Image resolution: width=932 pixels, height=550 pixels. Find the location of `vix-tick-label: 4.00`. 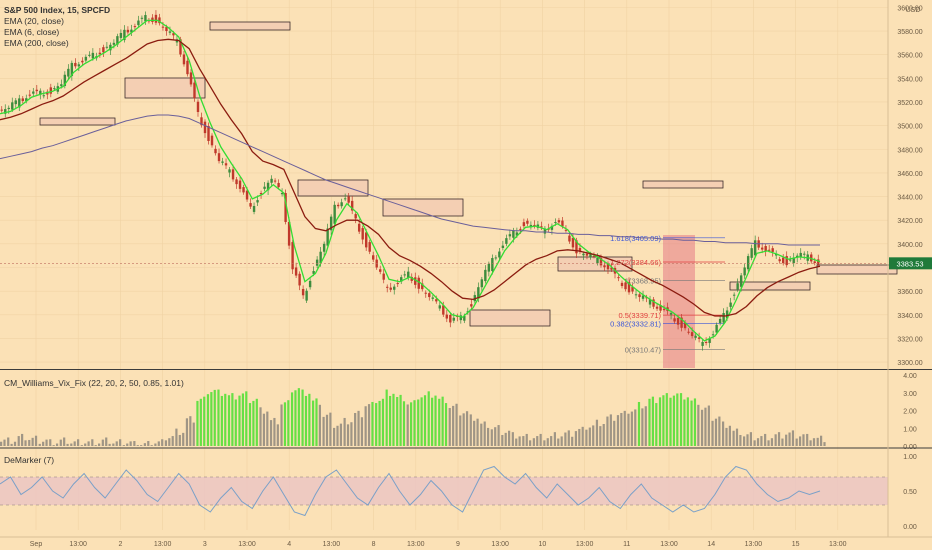

vix-tick-label: 4.00 is located at coordinates (910, 376).